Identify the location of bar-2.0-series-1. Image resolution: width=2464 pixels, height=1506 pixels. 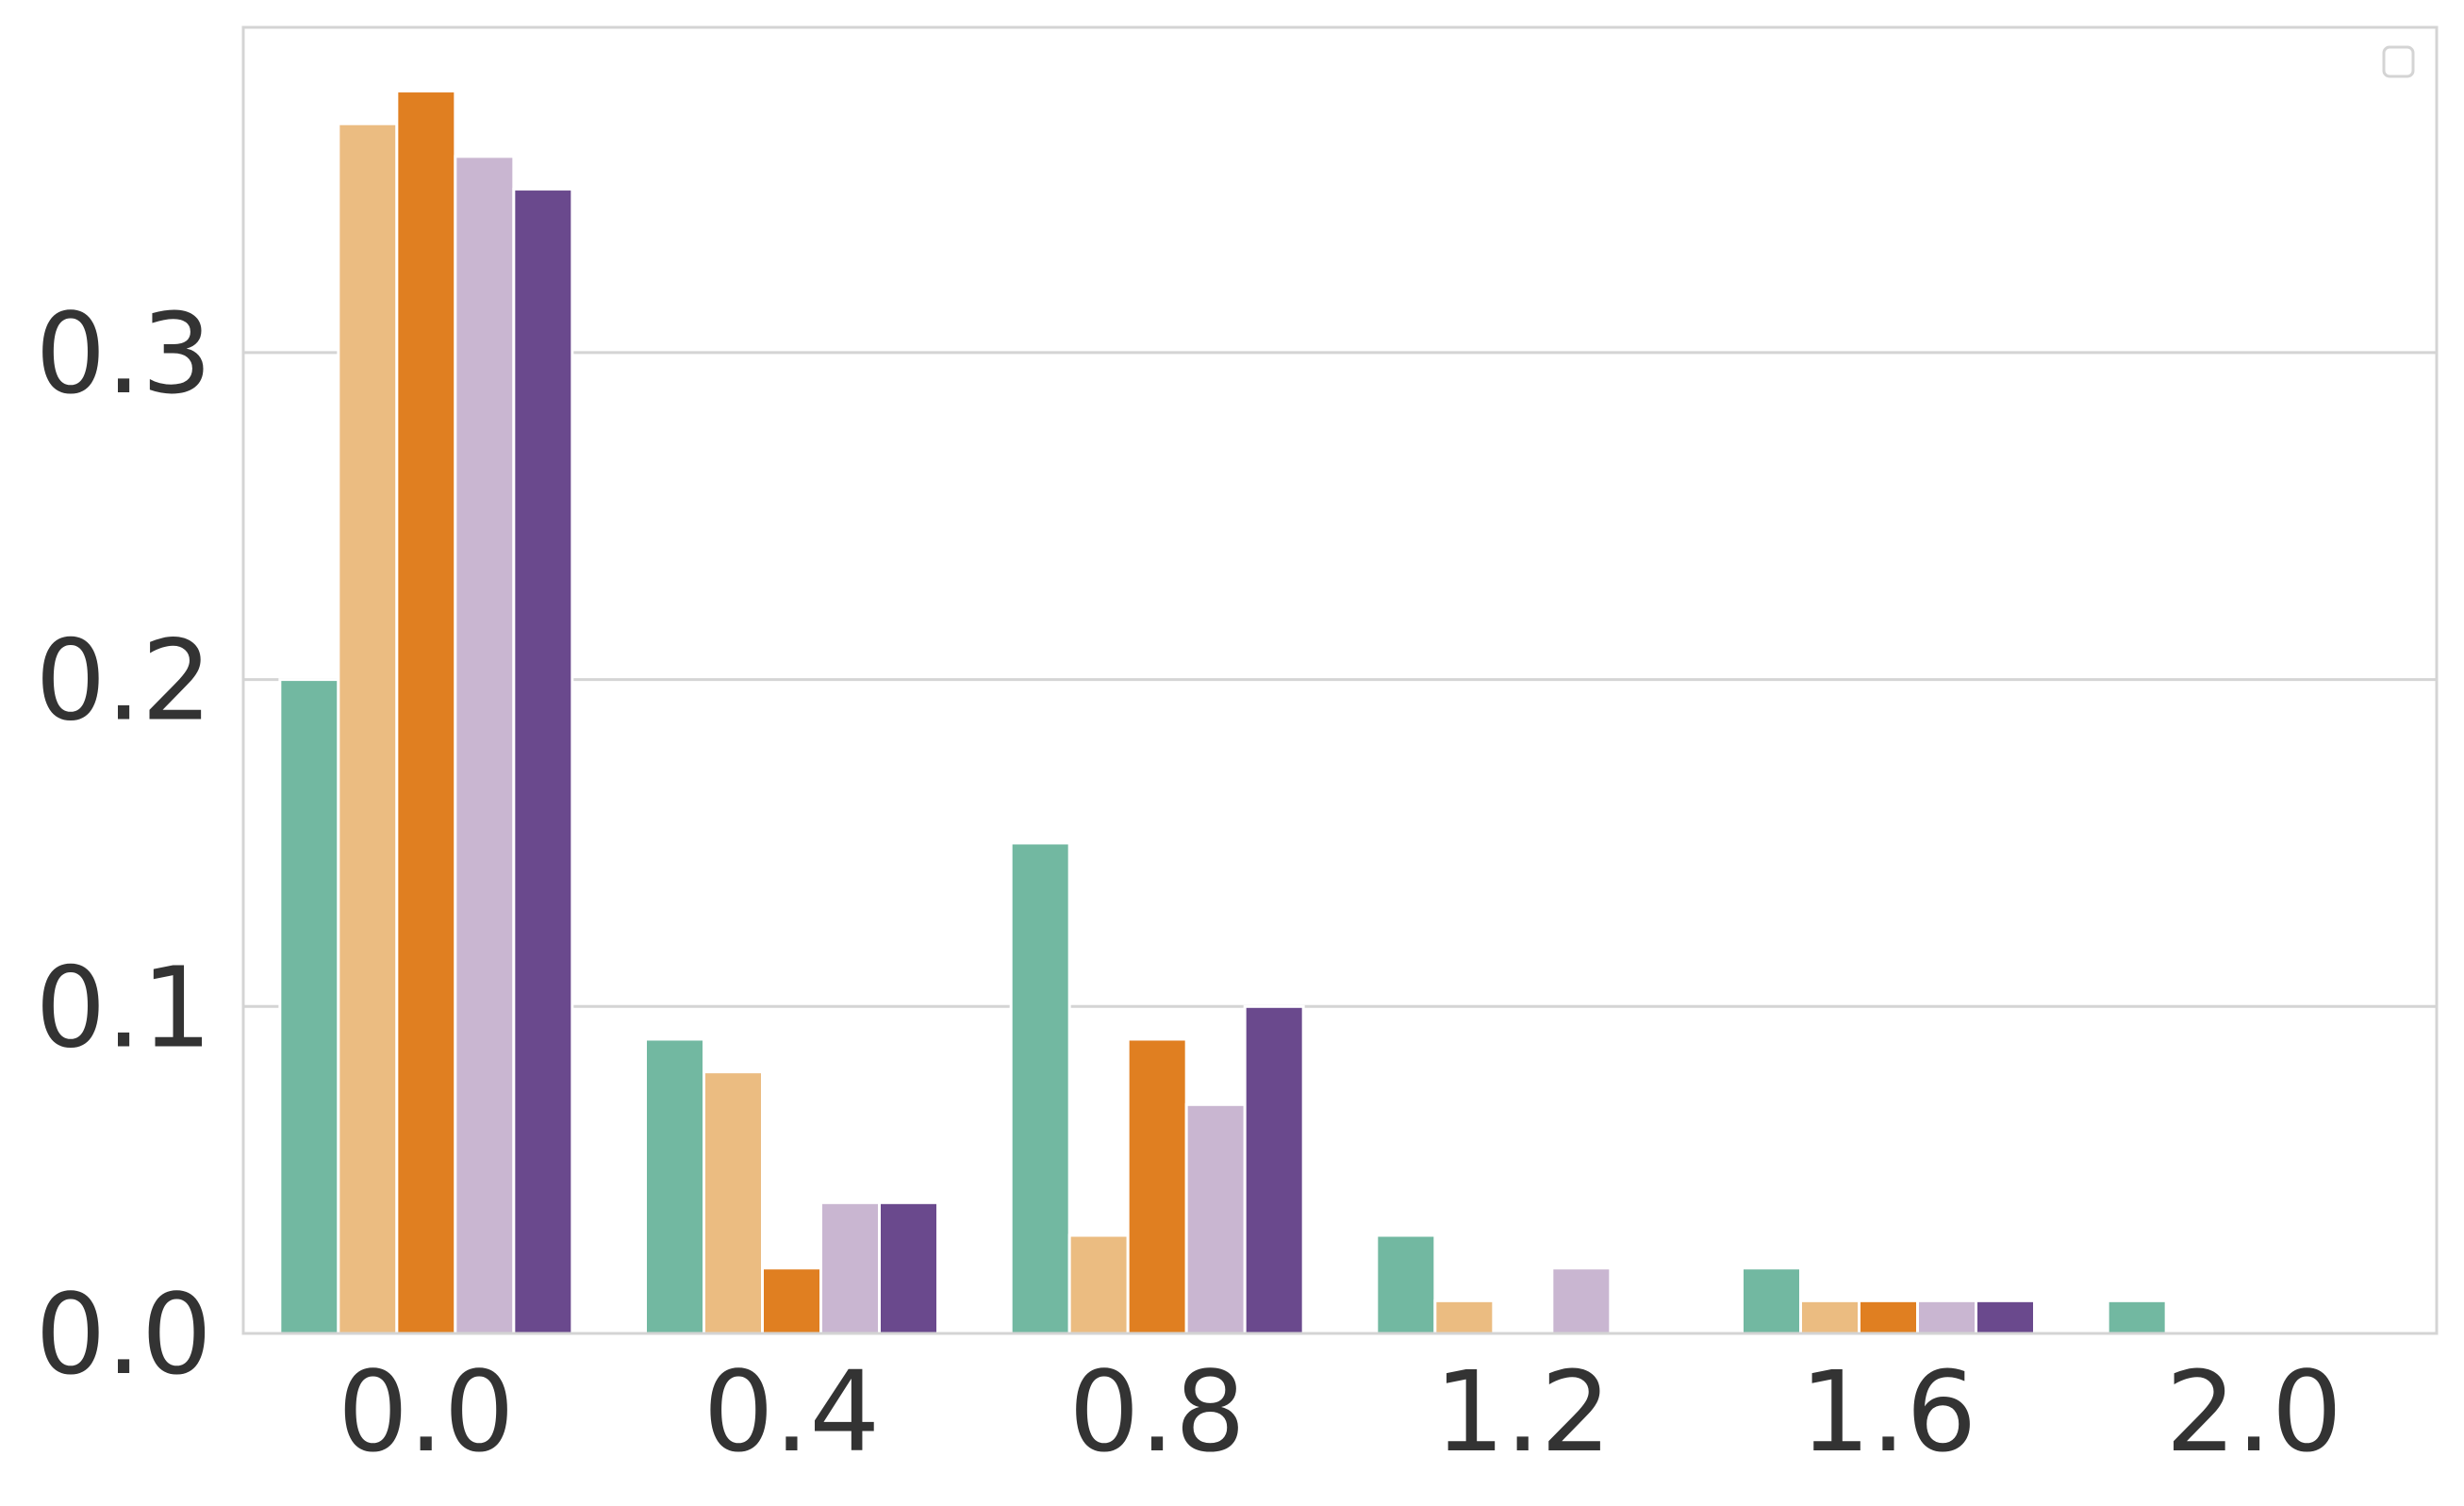
(2137, 1317).